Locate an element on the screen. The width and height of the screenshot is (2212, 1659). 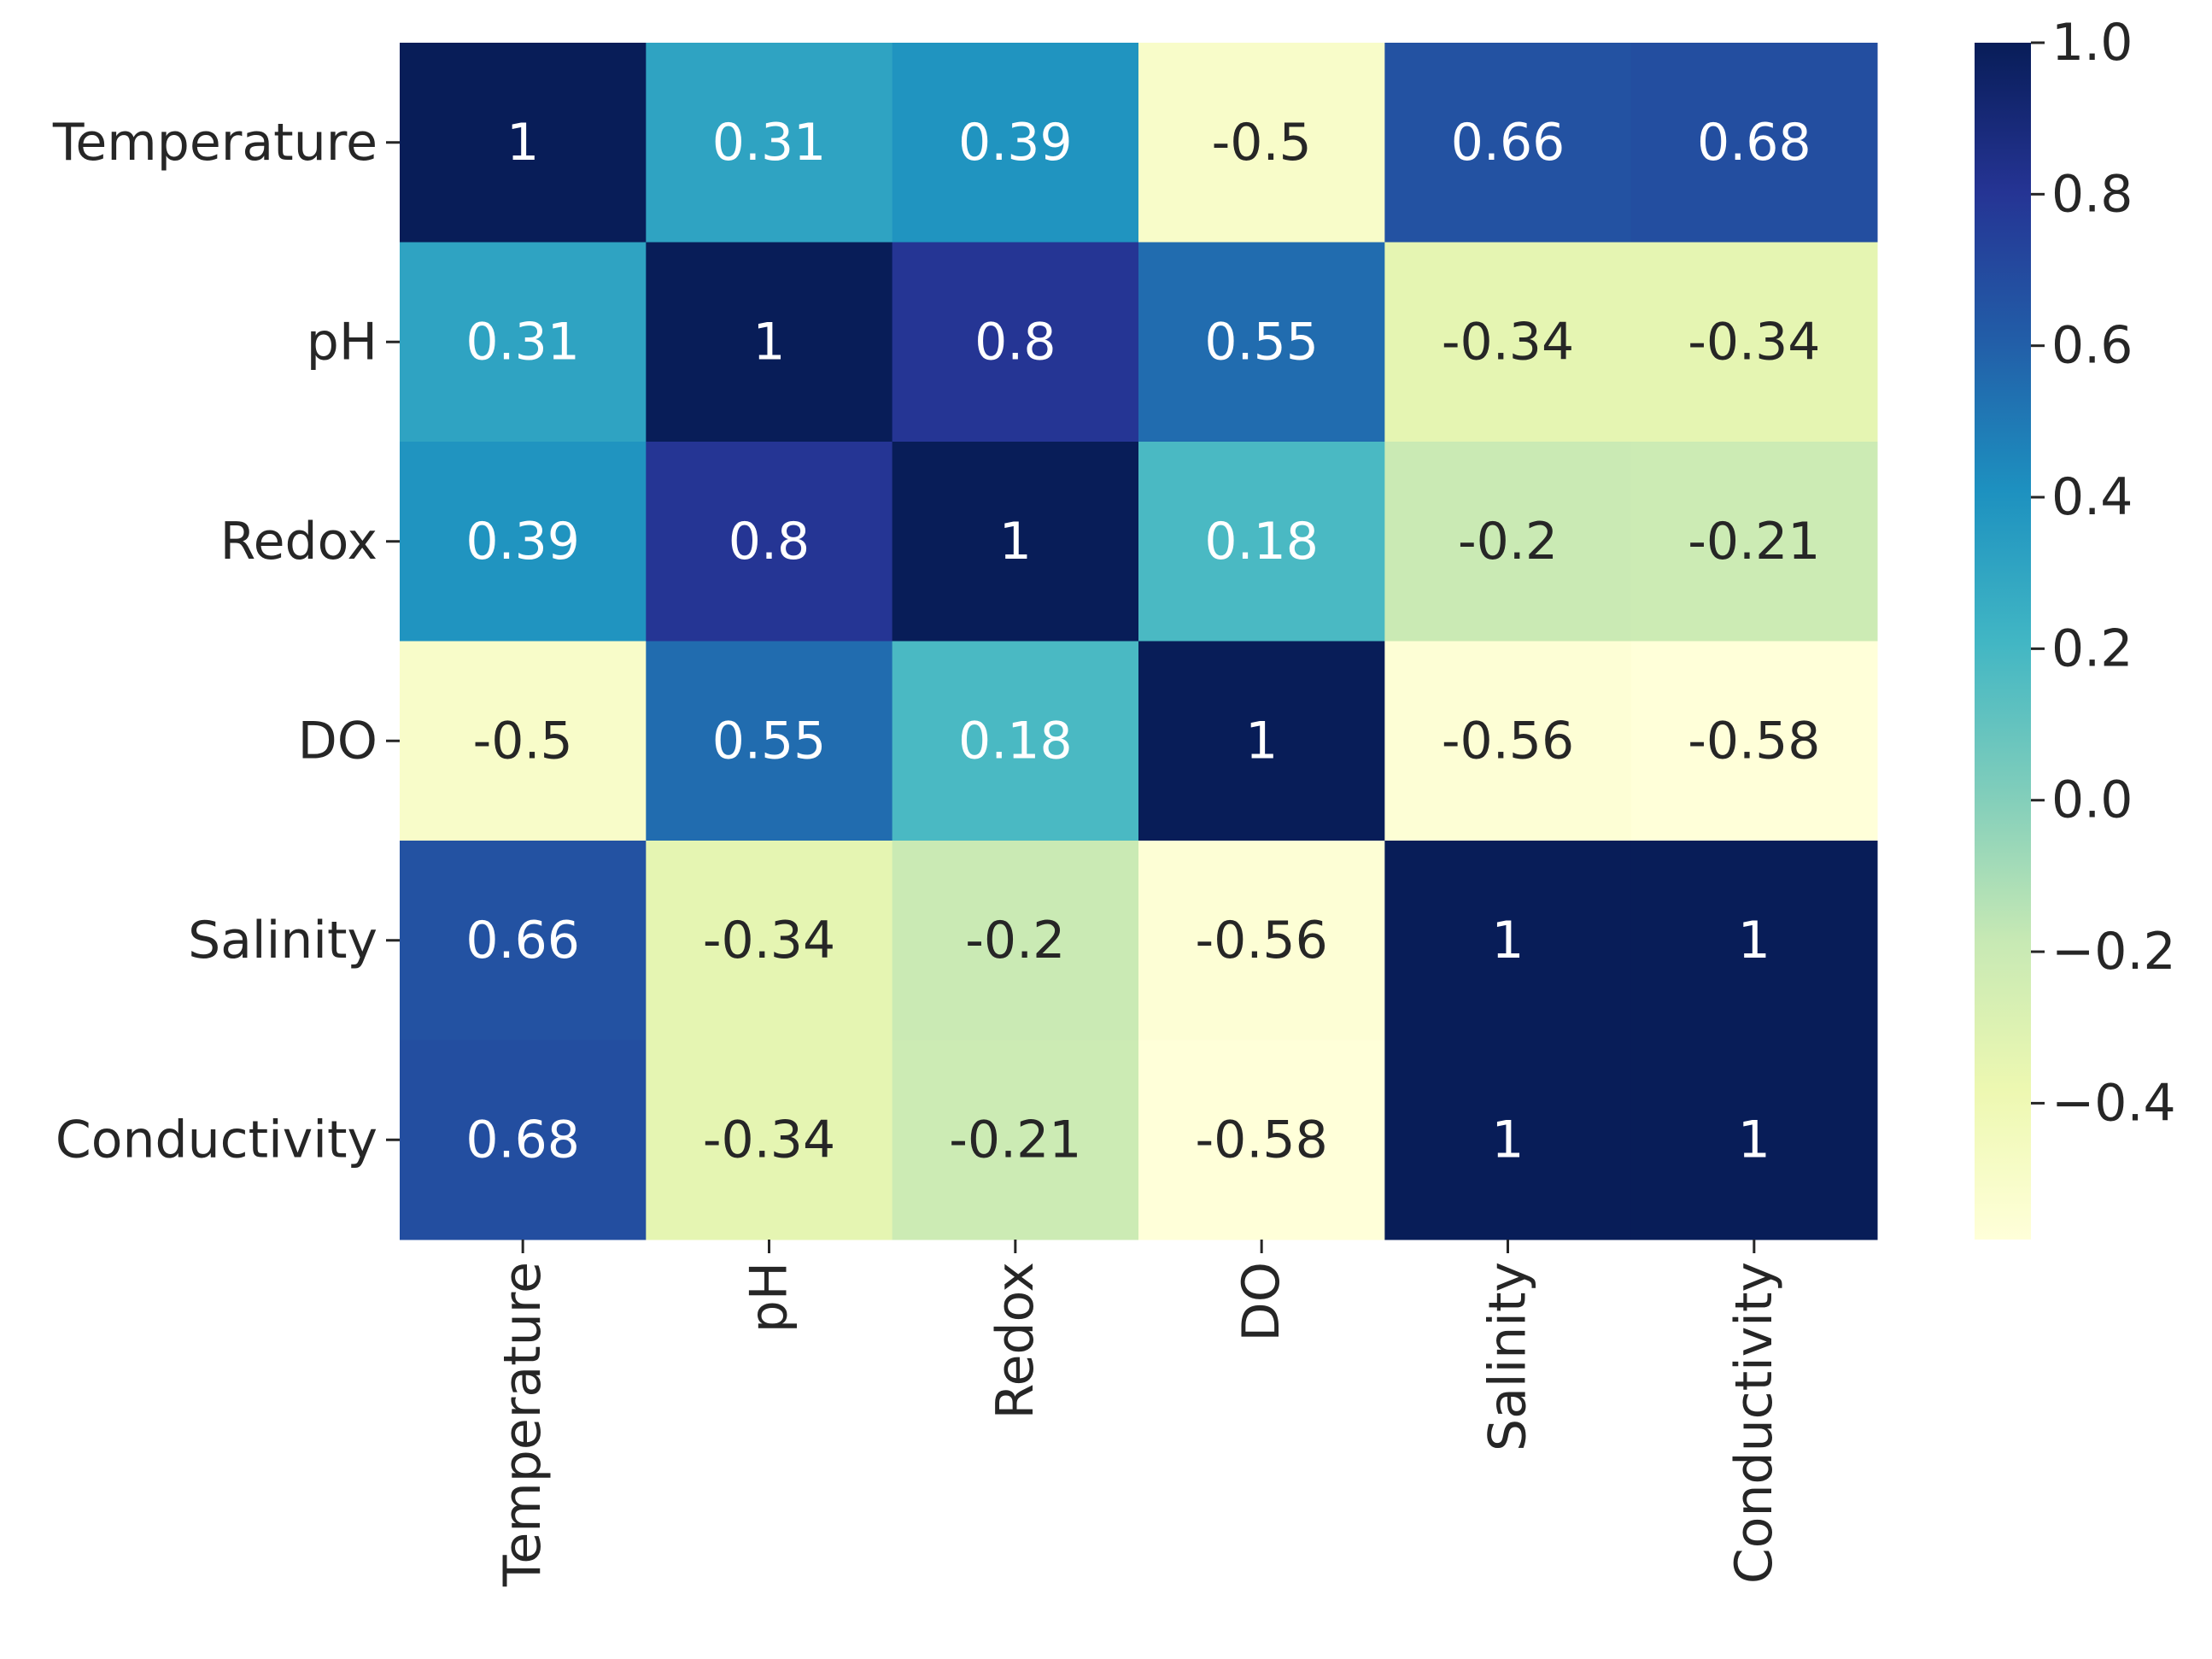
x-tick-label: Conductivity is located at coordinates (1754, 1423).